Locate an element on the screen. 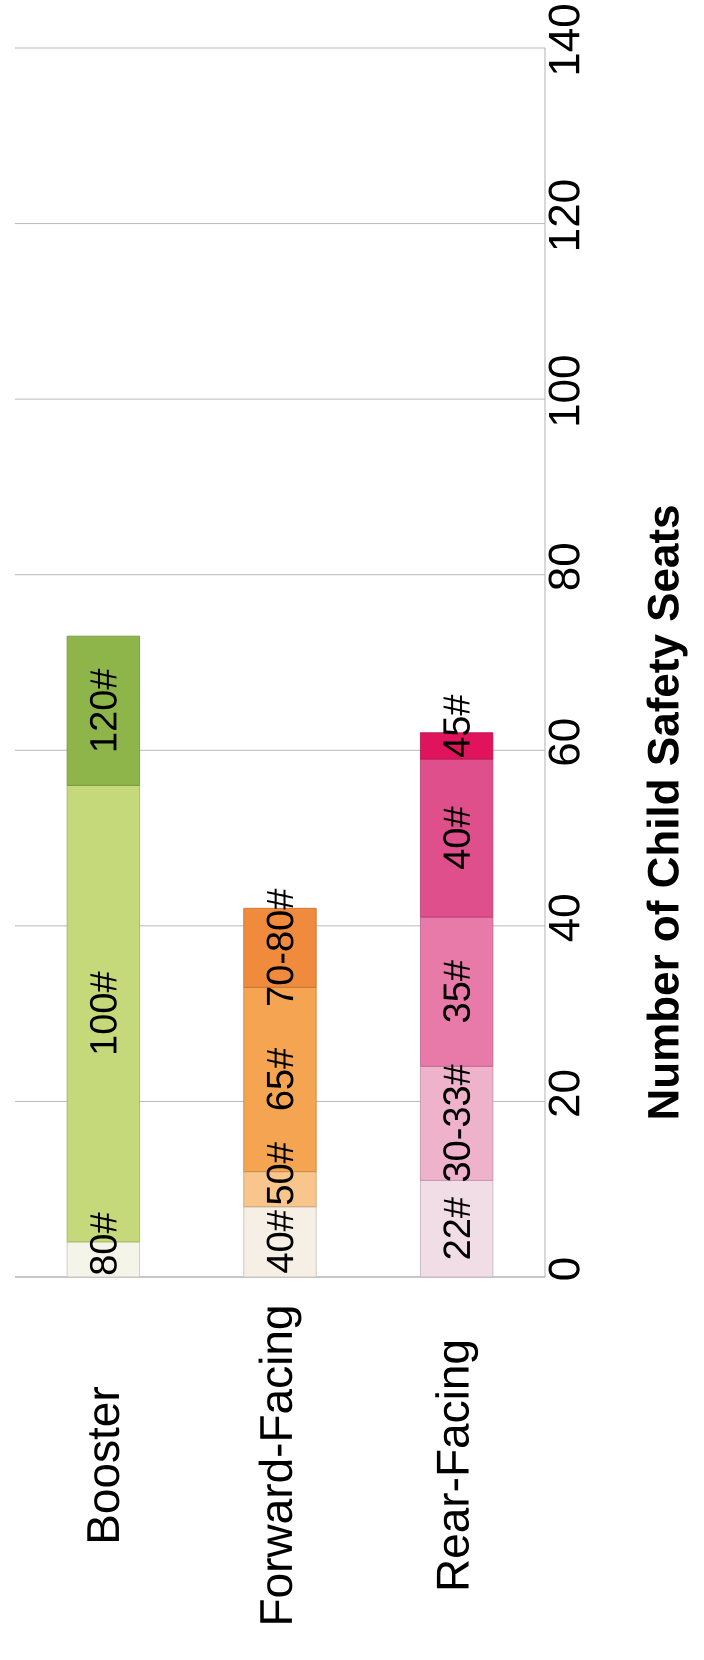 Image resolution: width=704 pixels, height=1660 pixels. series-label: 70-80# is located at coordinates (280, 947).